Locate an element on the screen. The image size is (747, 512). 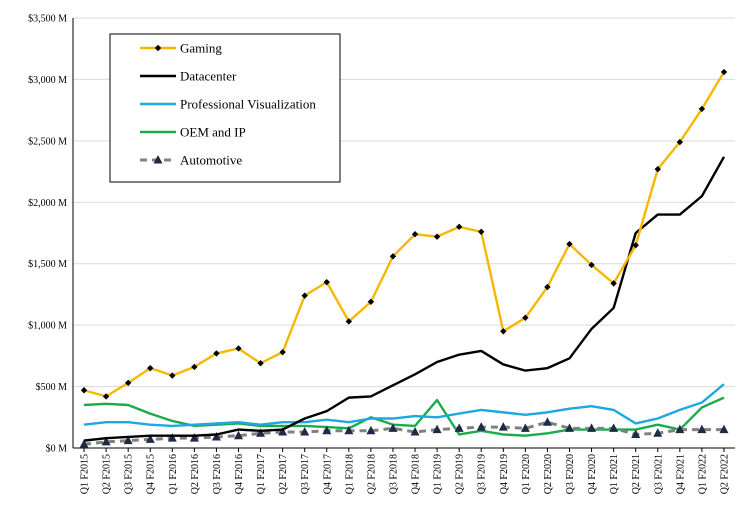
x-tick-label: Q2 F2022 is located at coordinates (724, 474).